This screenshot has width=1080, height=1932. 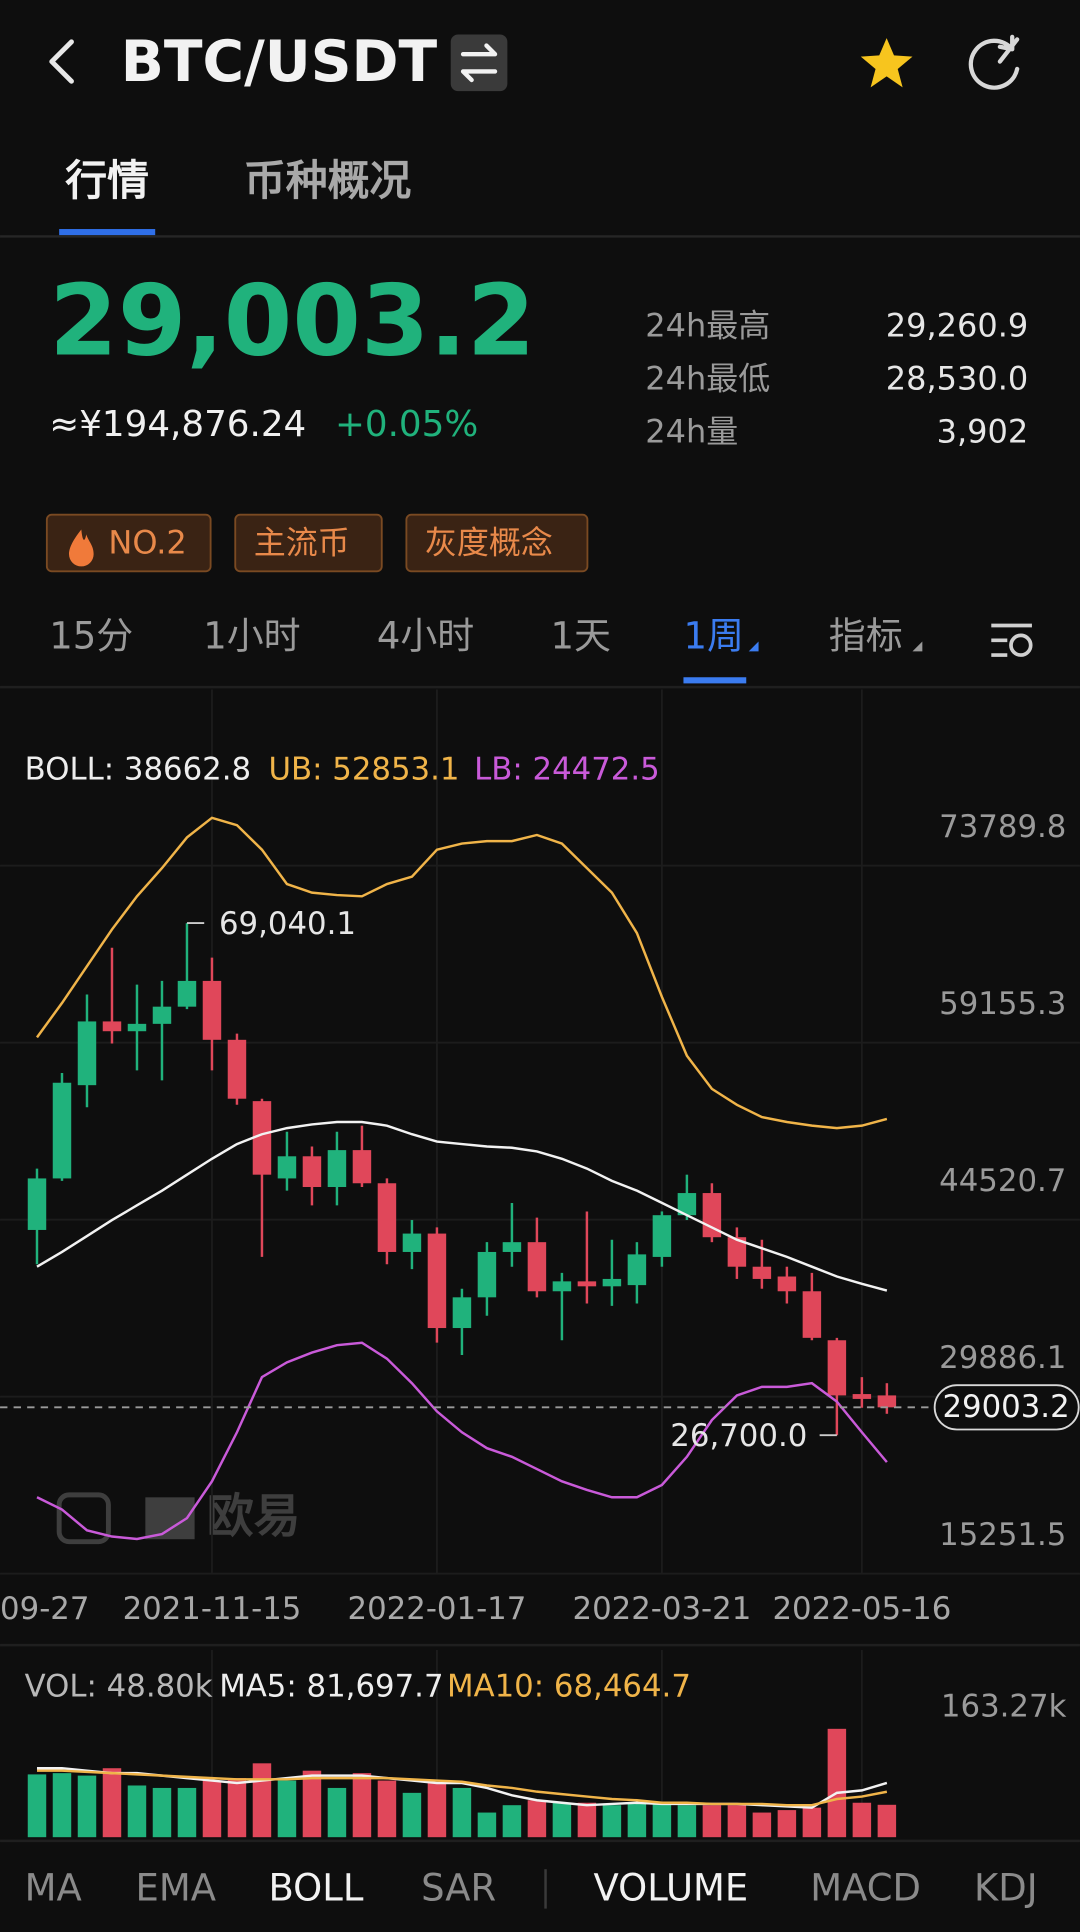 I want to click on last-price: 29,003.2, so click(x=292, y=321).